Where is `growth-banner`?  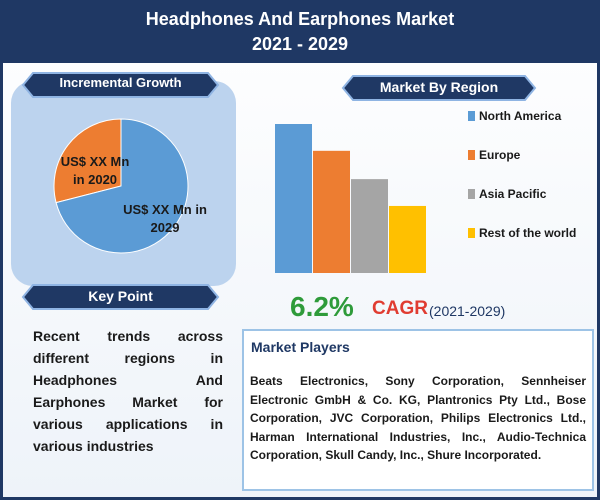
growth-banner is located at coordinates (120, 85).